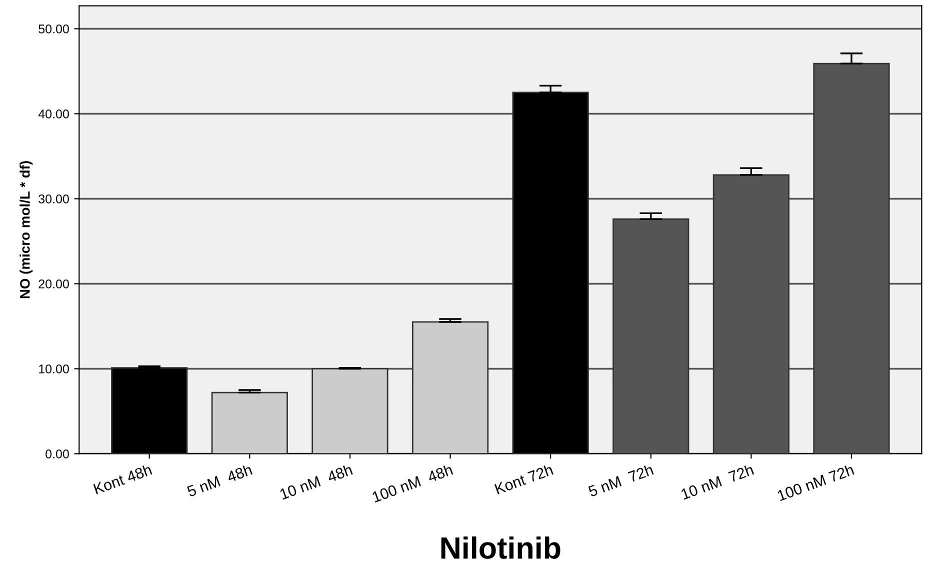 This screenshot has height=578, width=931. I want to click on x-tick-label: 10 nM 48h, so click(316, 482).